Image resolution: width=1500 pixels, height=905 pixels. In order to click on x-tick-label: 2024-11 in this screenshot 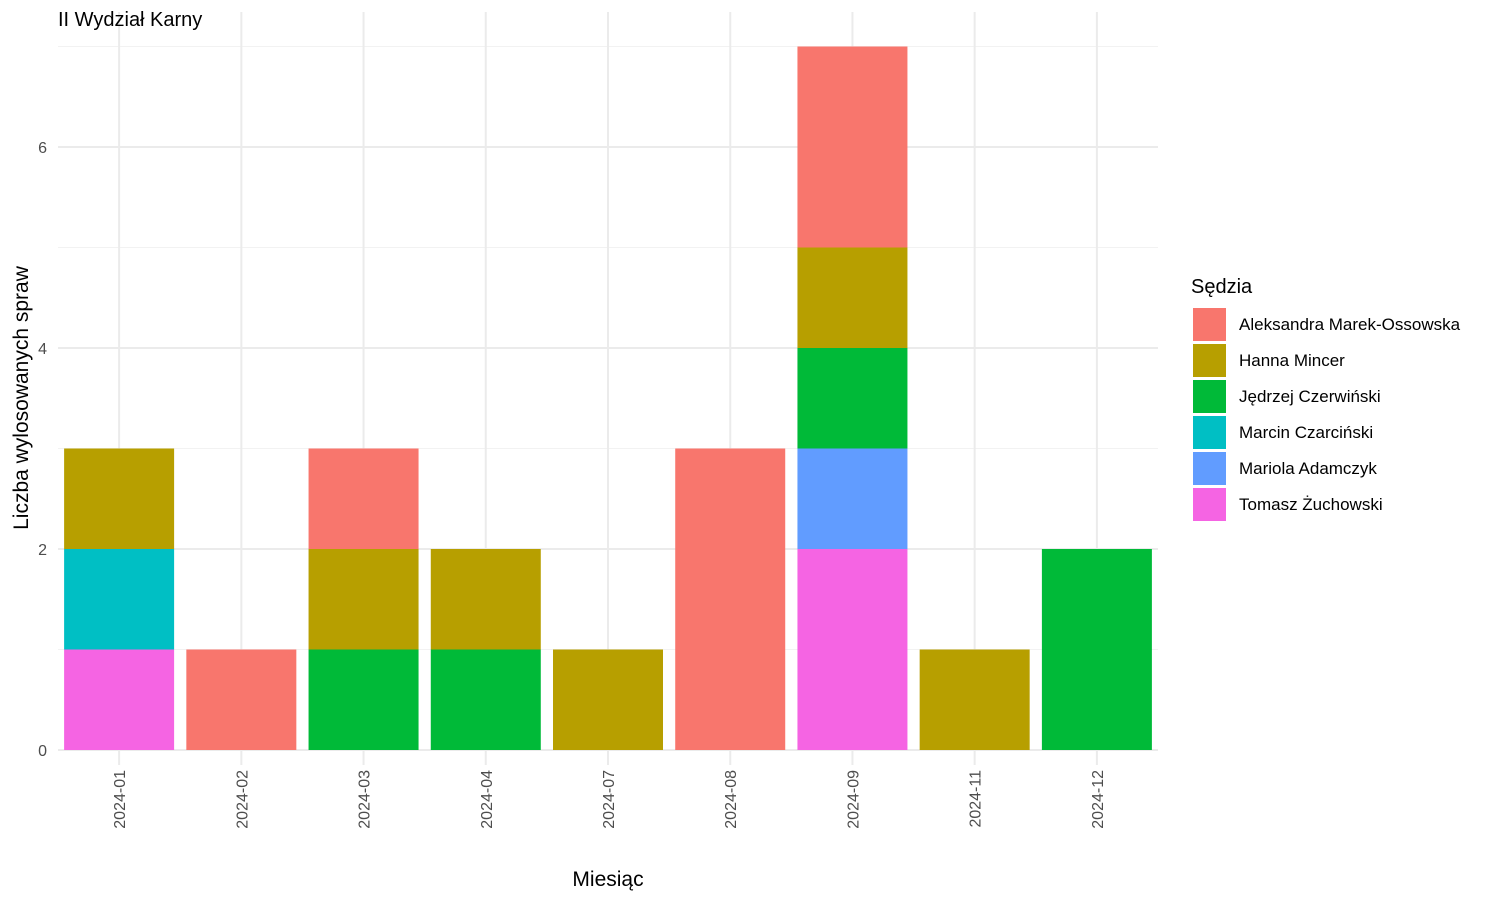, I will do `click(976, 799)`.